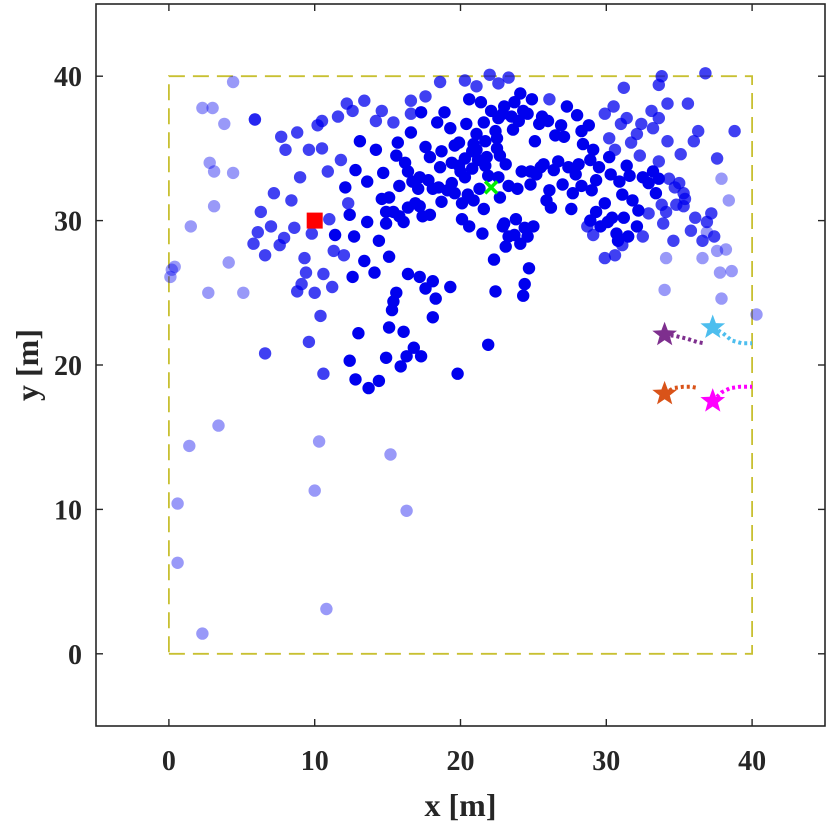  What do you see at coordinates (75, 655) in the screenshot?
I see `y-tick-label: 0` at bounding box center [75, 655].